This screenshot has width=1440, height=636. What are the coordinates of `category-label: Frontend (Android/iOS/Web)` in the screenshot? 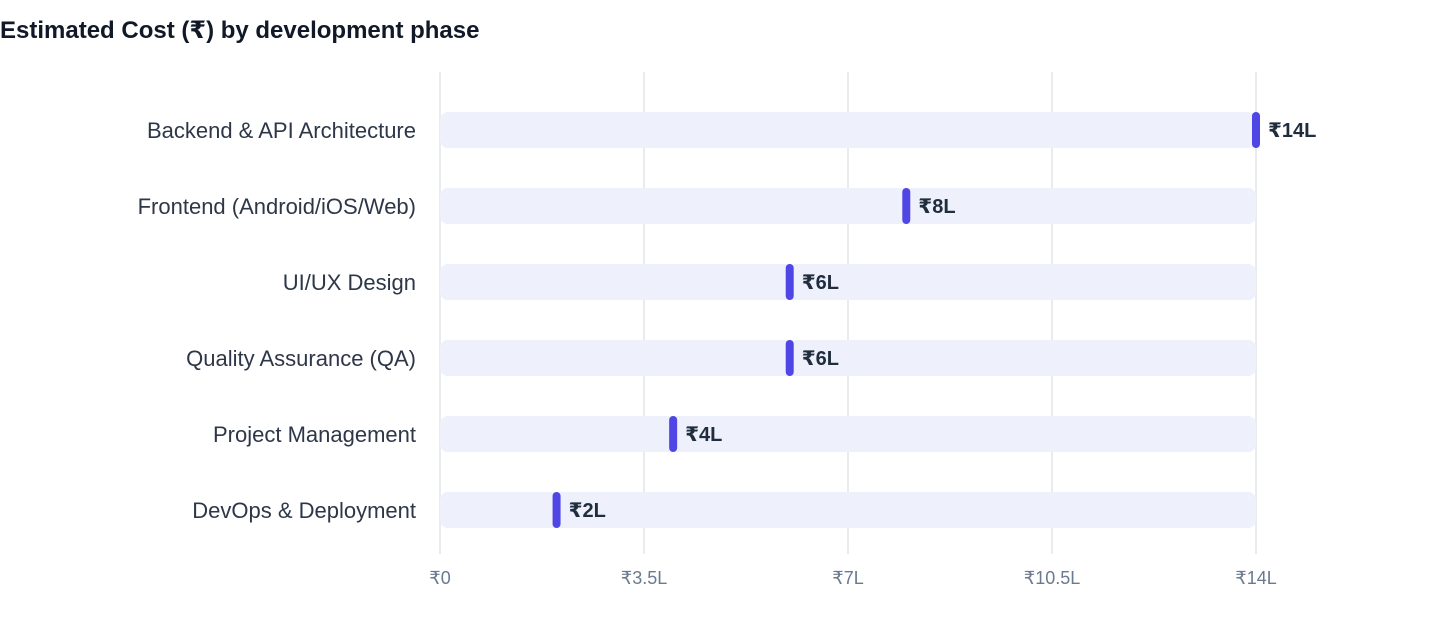 It's located at (277, 206).